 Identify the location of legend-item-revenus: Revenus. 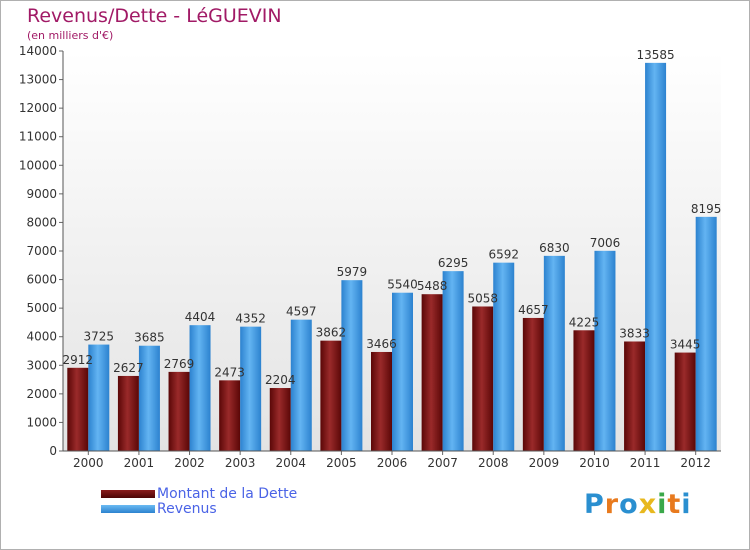
(199, 508).